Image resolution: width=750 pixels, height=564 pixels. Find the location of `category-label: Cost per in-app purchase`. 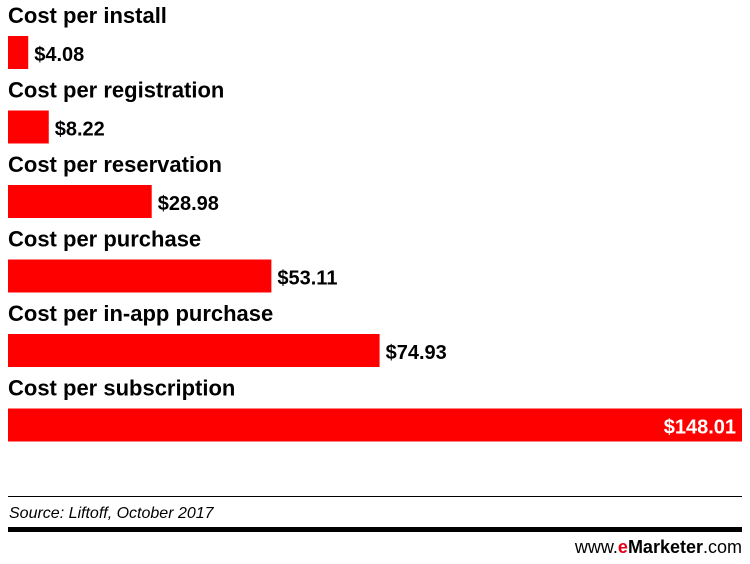

category-label: Cost per in-app purchase is located at coordinates (140, 313).